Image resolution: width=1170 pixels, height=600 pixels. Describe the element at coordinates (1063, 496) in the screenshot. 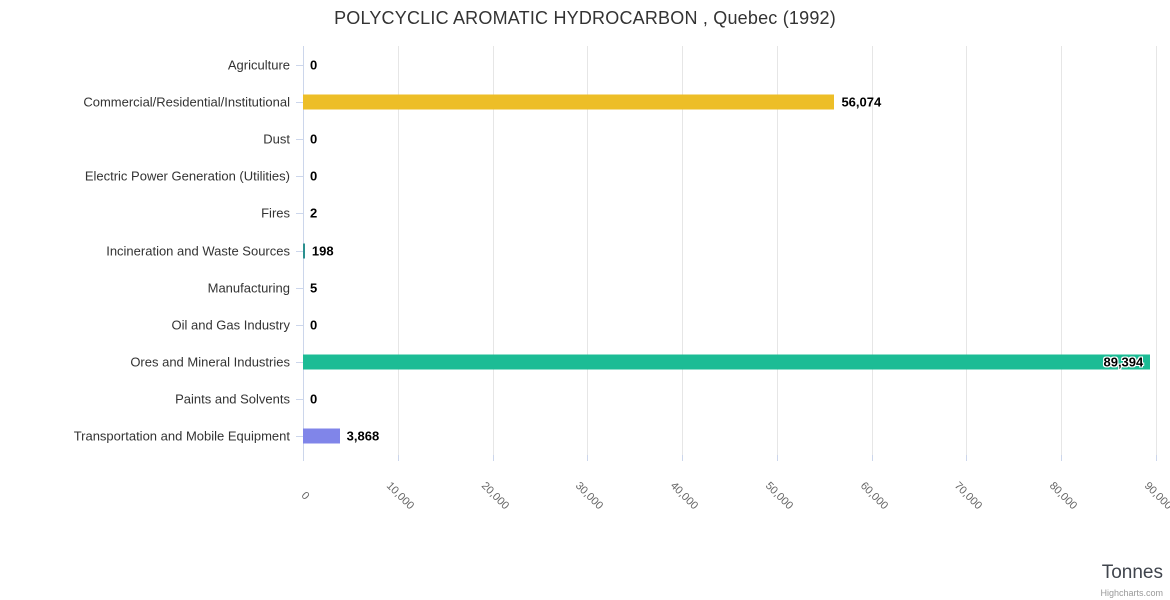

I see `x-tick-label: 80,000` at that location.